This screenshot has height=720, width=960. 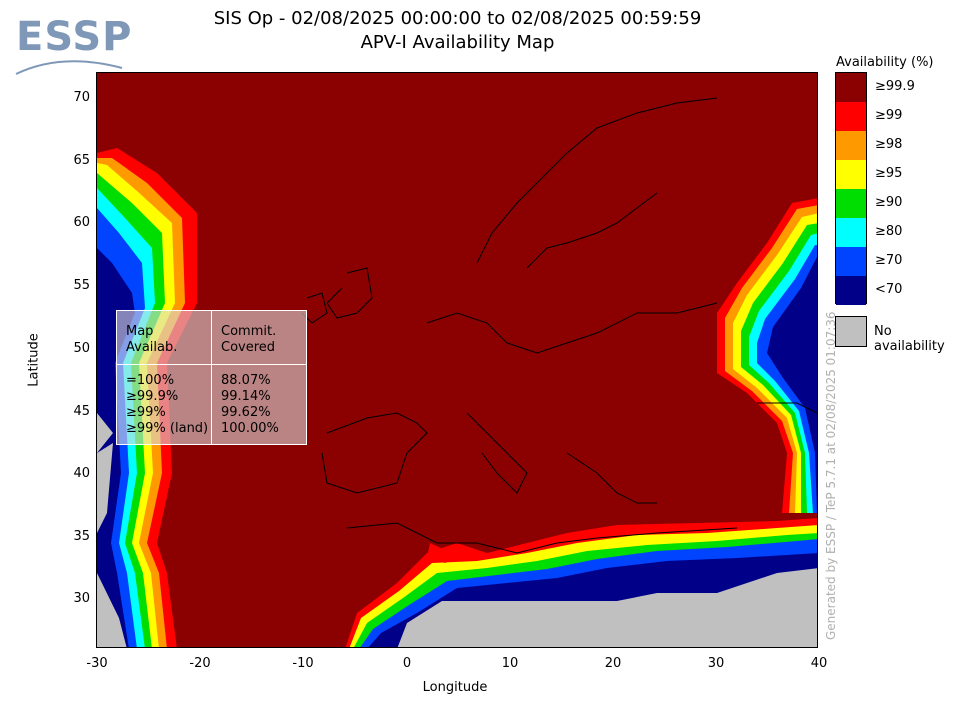 What do you see at coordinates (889, 260) in the screenshot?
I see `legend-label-70: ≥70` at bounding box center [889, 260].